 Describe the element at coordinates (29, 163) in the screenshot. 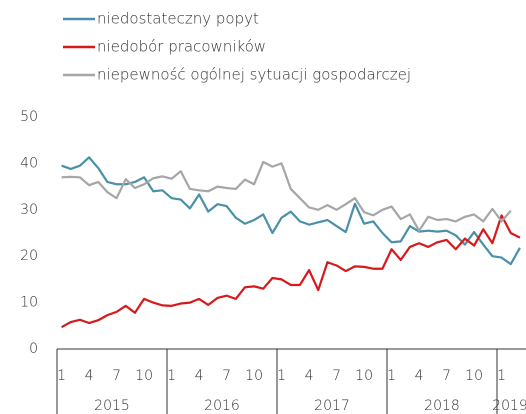

I see `y-tick-label: 40` at that location.